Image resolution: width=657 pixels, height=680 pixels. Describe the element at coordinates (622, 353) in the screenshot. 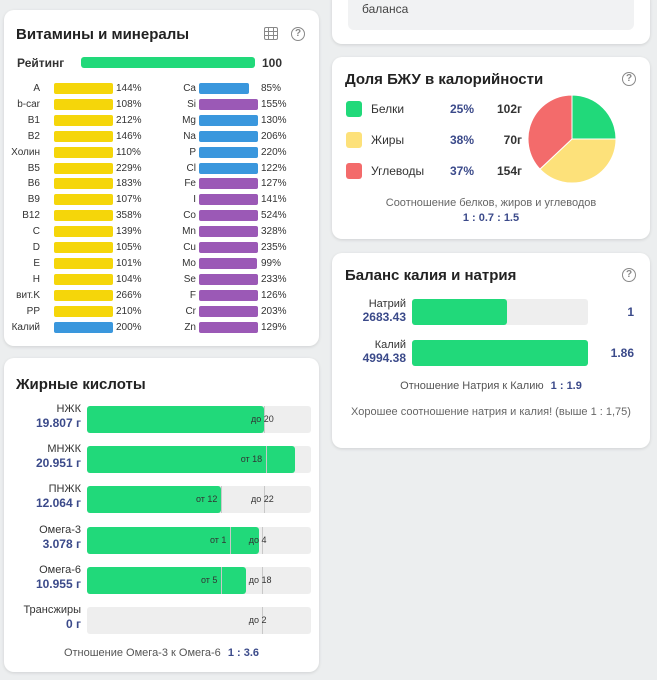

I see `kn-ratio-number: 1.86` at that location.